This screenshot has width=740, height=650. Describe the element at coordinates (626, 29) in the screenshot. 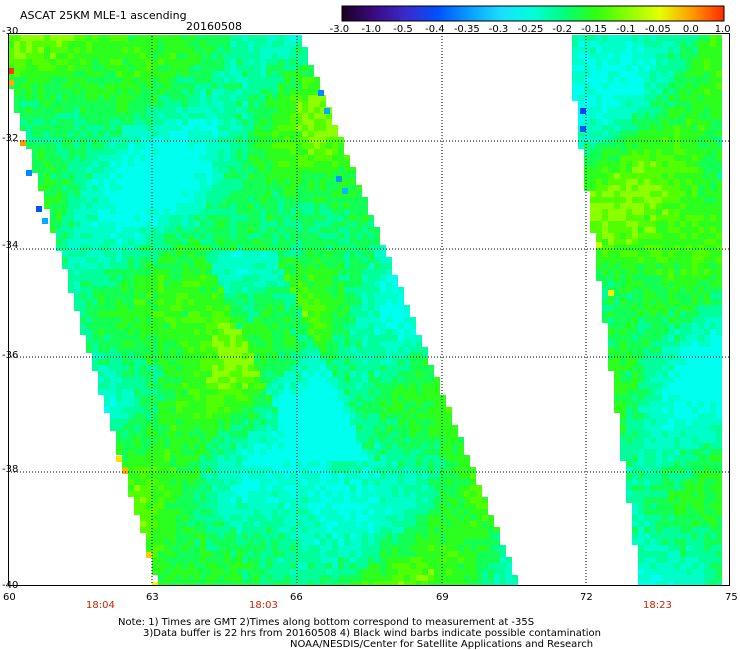

I see `colorbar-label: -0.1` at that location.